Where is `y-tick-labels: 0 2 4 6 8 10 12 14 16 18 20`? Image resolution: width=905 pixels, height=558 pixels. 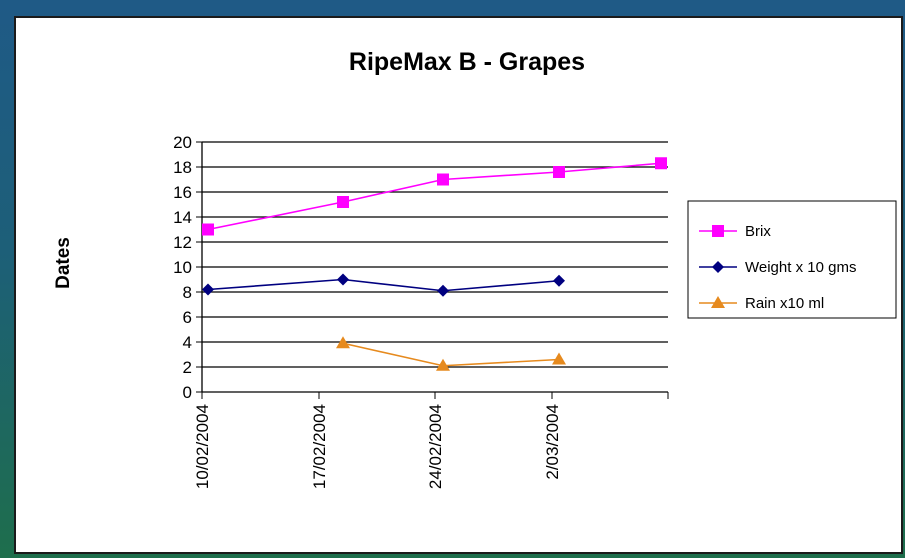 y-tick-labels: 0 2 4 6 8 10 12 14 16 18 20 is located at coordinates (182, 267).